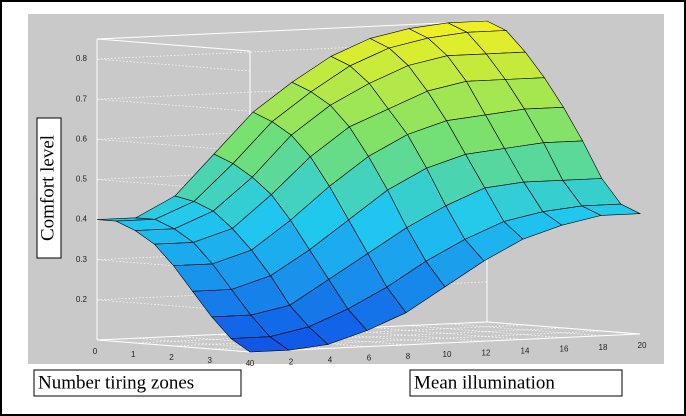  I want to click on x-tick-label: 14, so click(525, 351).